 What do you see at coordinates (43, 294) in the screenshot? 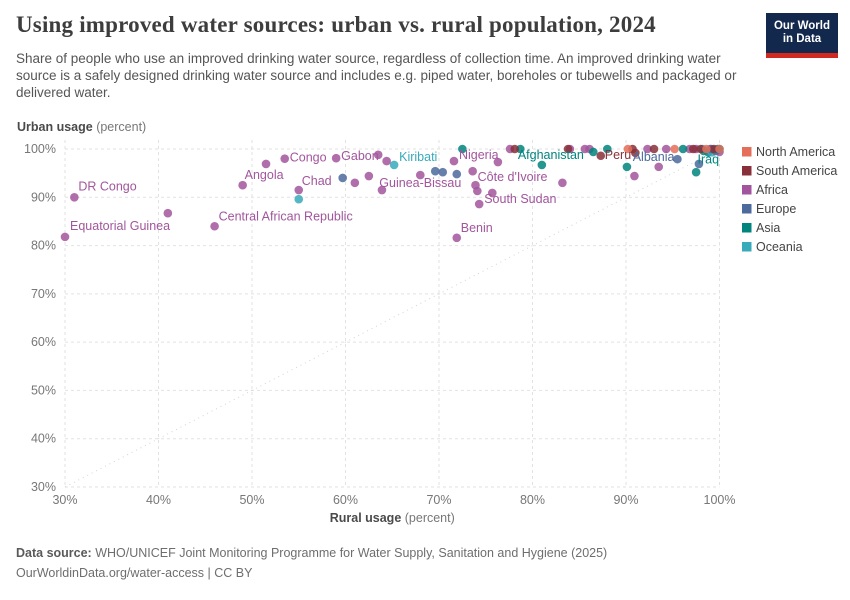
I see `y-tick-label: 70%` at bounding box center [43, 294].